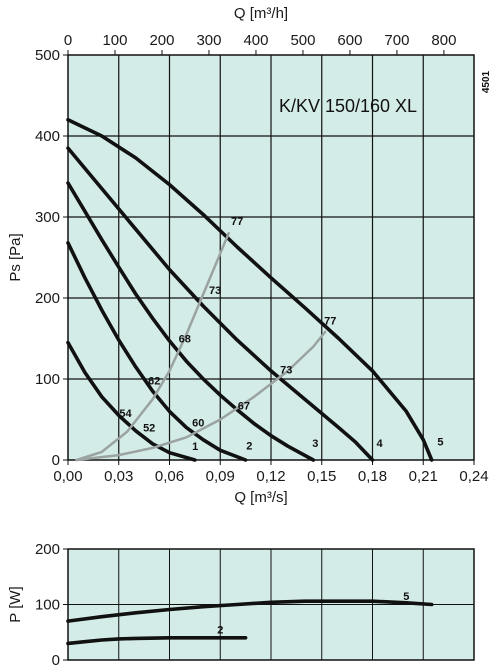  Describe the element at coordinates (249, 446) in the screenshot. I see `fan-curve-label: 2` at that location.